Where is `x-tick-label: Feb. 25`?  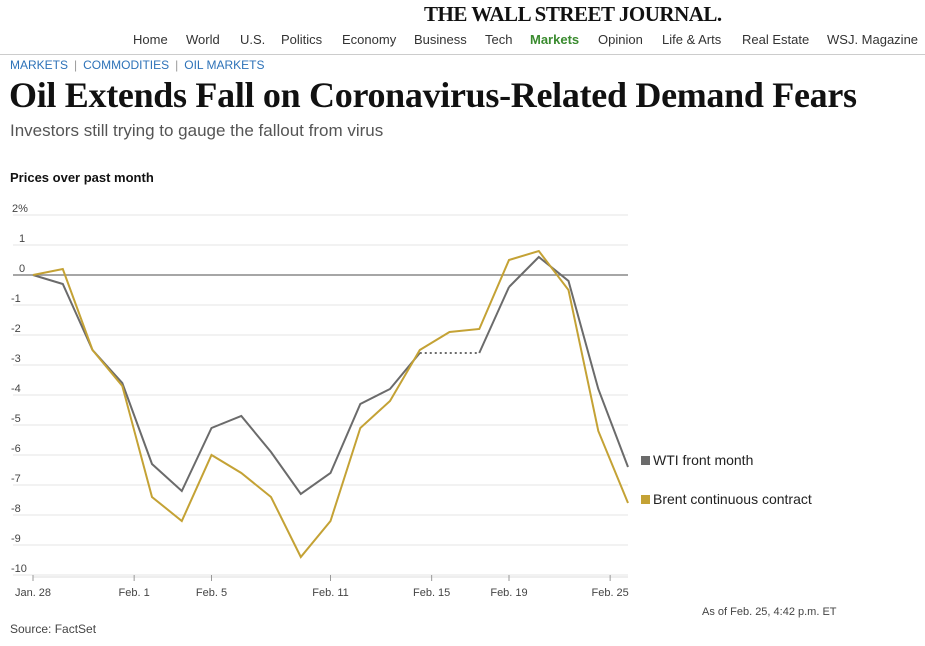 x-tick-label: Feb. 25 is located at coordinates (609, 593).